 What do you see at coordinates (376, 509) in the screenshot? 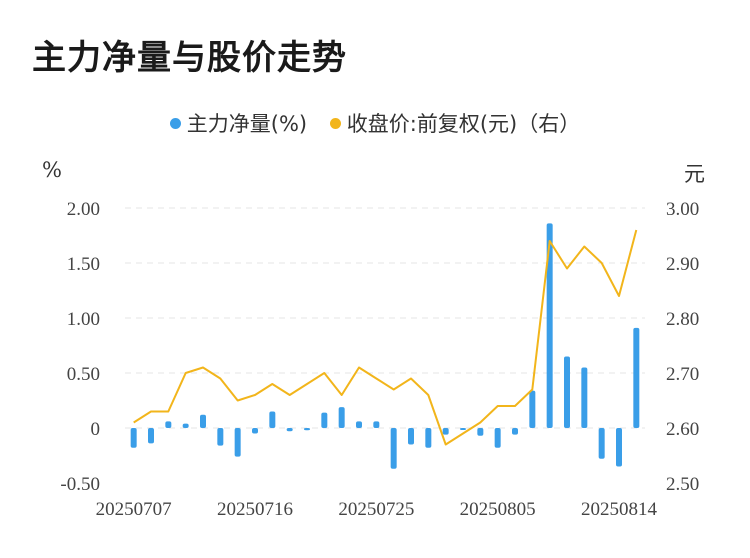
I see `x-tick-label: 20250725` at bounding box center [376, 509].